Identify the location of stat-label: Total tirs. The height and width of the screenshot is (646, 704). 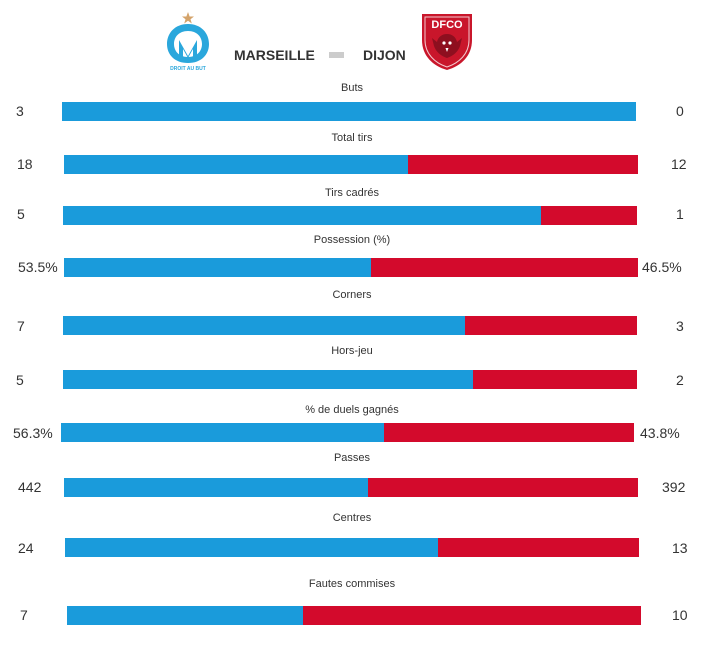
(352, 138).